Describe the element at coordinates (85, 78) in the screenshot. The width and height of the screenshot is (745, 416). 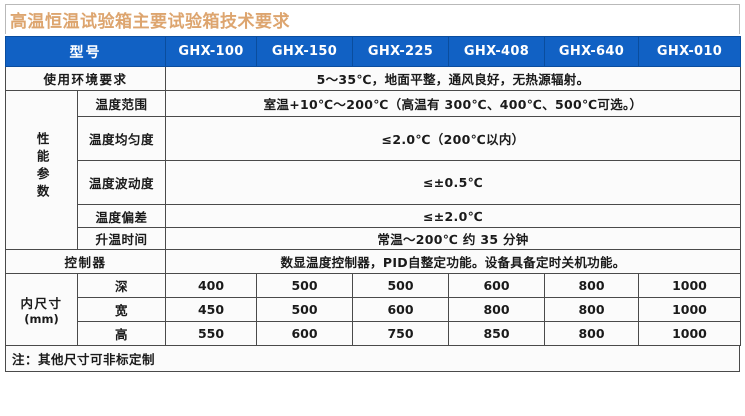
I see `row-label-environment: 使用环境要求` at that location.